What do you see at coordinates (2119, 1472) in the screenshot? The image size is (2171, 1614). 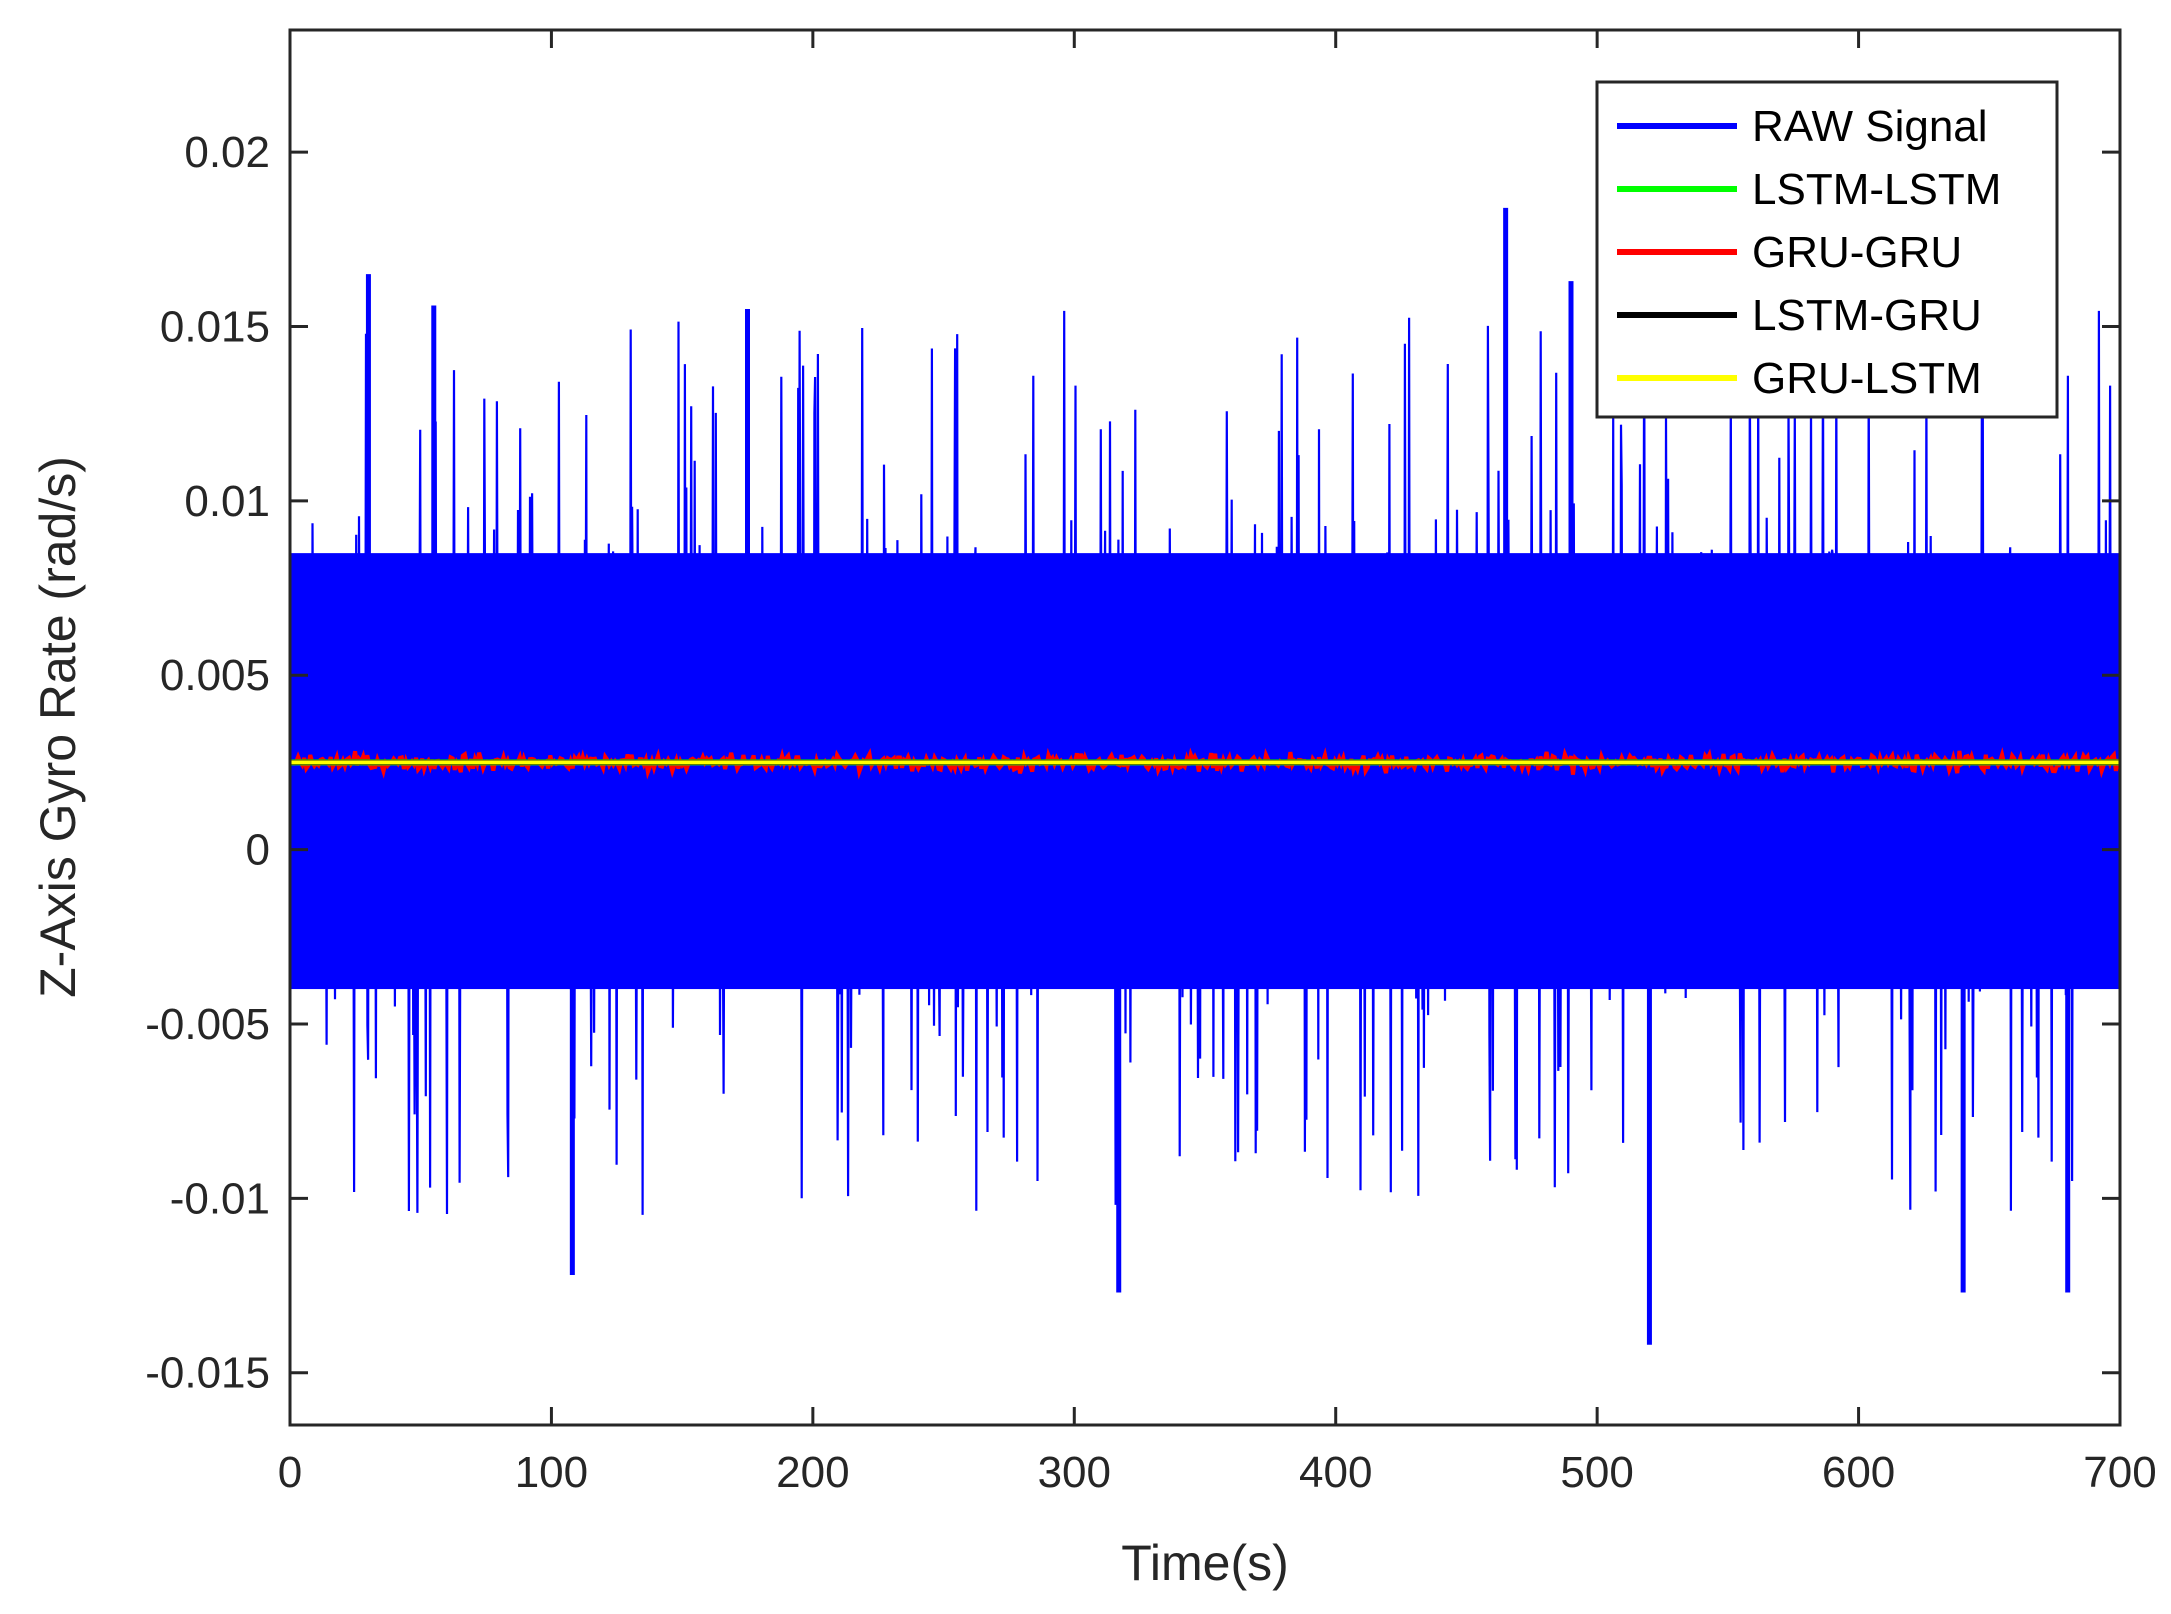 I see `x-tick-label: 700` at bounding box center [2119, 1472].